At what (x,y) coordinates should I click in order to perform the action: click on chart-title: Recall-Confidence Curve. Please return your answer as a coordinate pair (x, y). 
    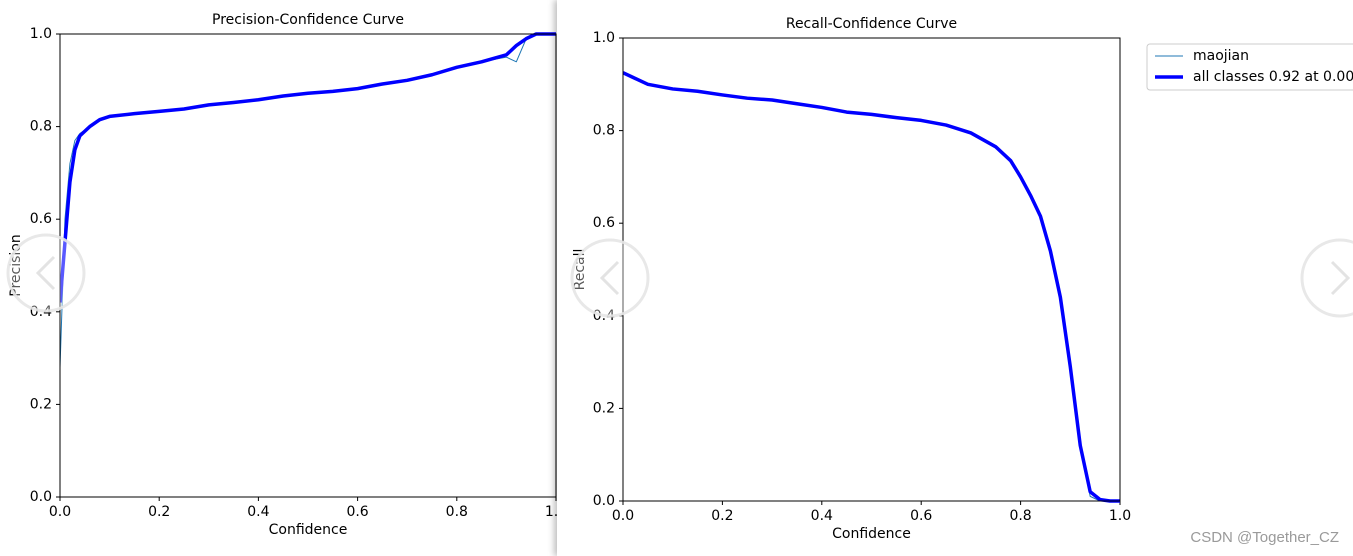
    Looking at the image, I should click on (871, 24).